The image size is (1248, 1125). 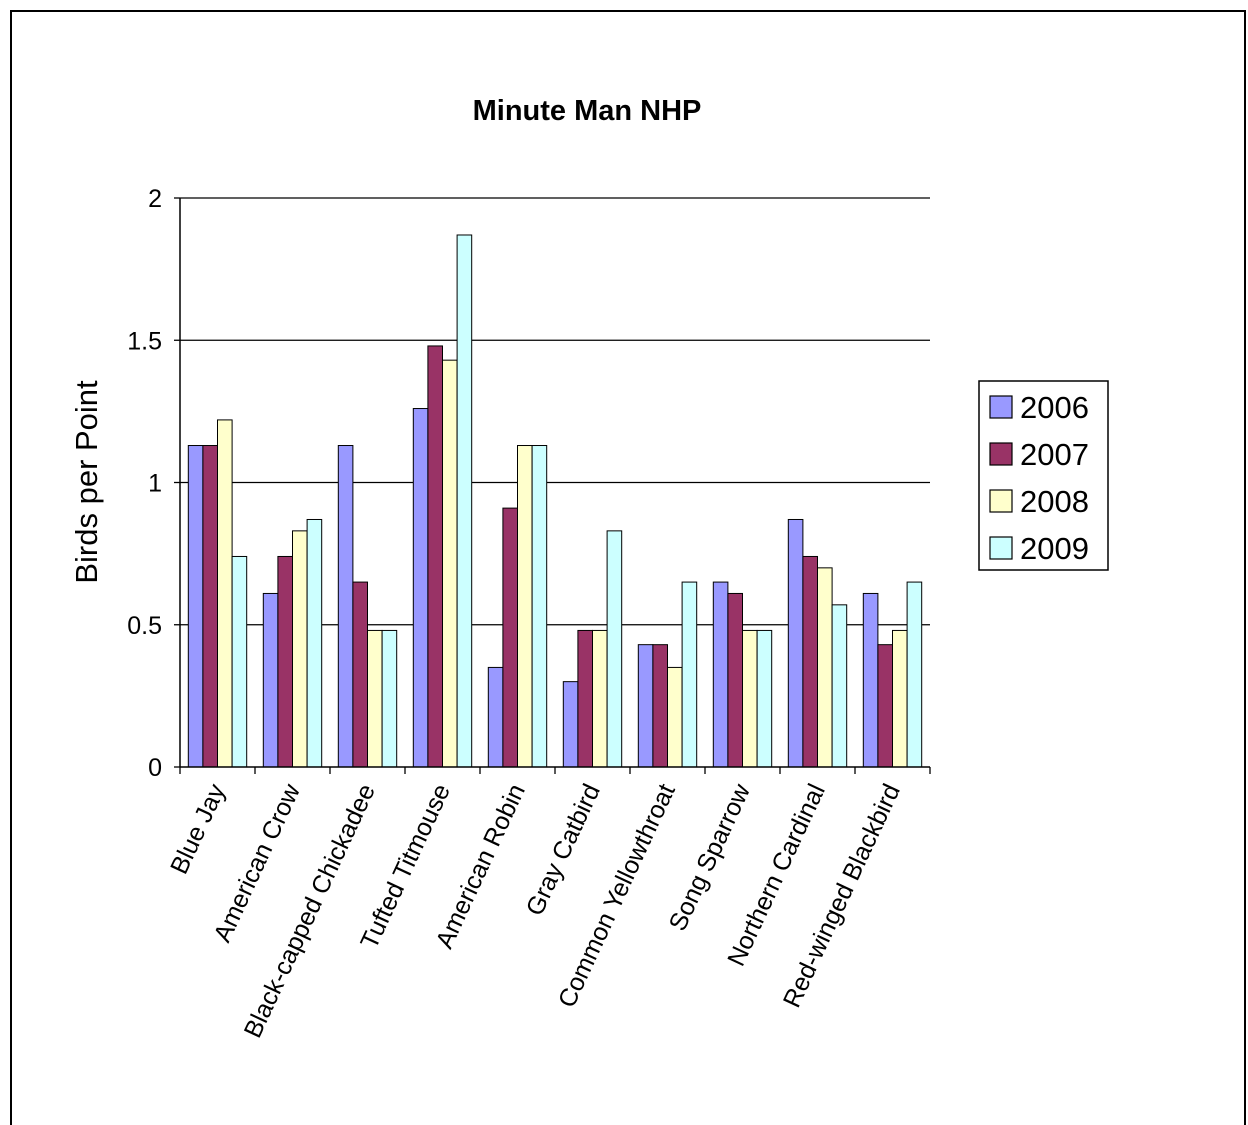 I want to click on y-tick-labels: 0 0.5 1 1.5 2, so click(x=153, y=483).